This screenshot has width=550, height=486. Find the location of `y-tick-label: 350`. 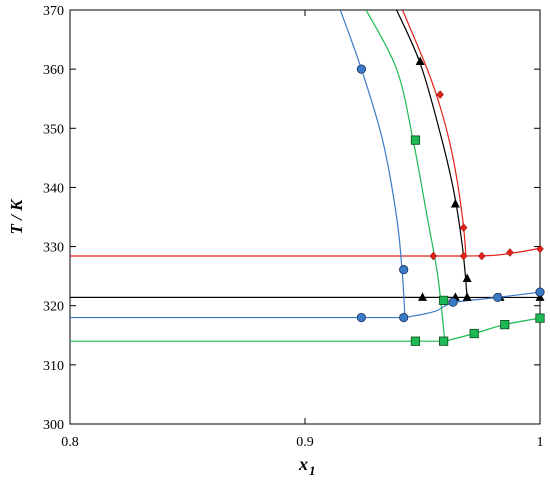

y-tick-label: 350 is located at coordinates (53, 129).